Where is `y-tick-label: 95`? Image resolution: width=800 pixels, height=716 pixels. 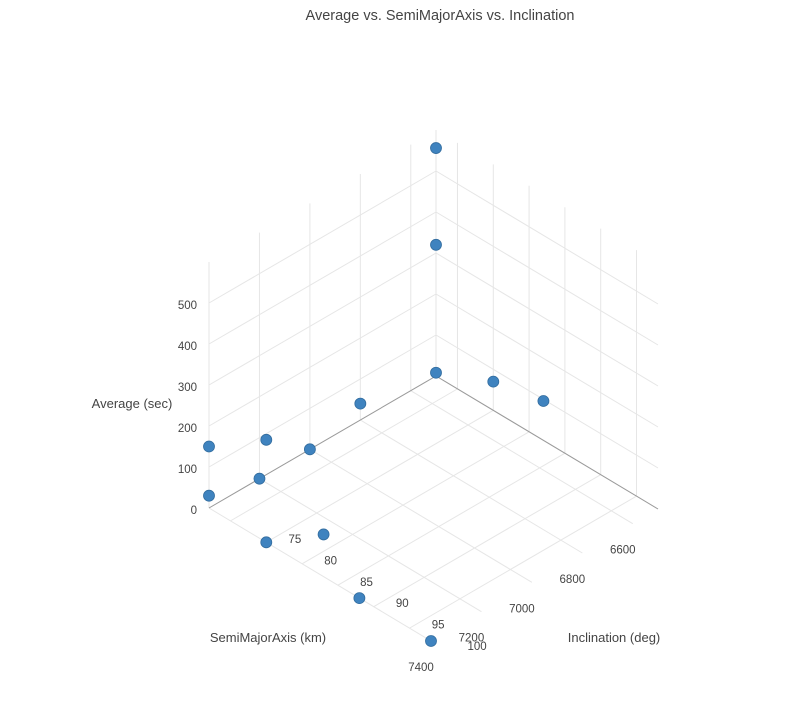
y-tick-label: 95 is located at coordinates (438, 626).